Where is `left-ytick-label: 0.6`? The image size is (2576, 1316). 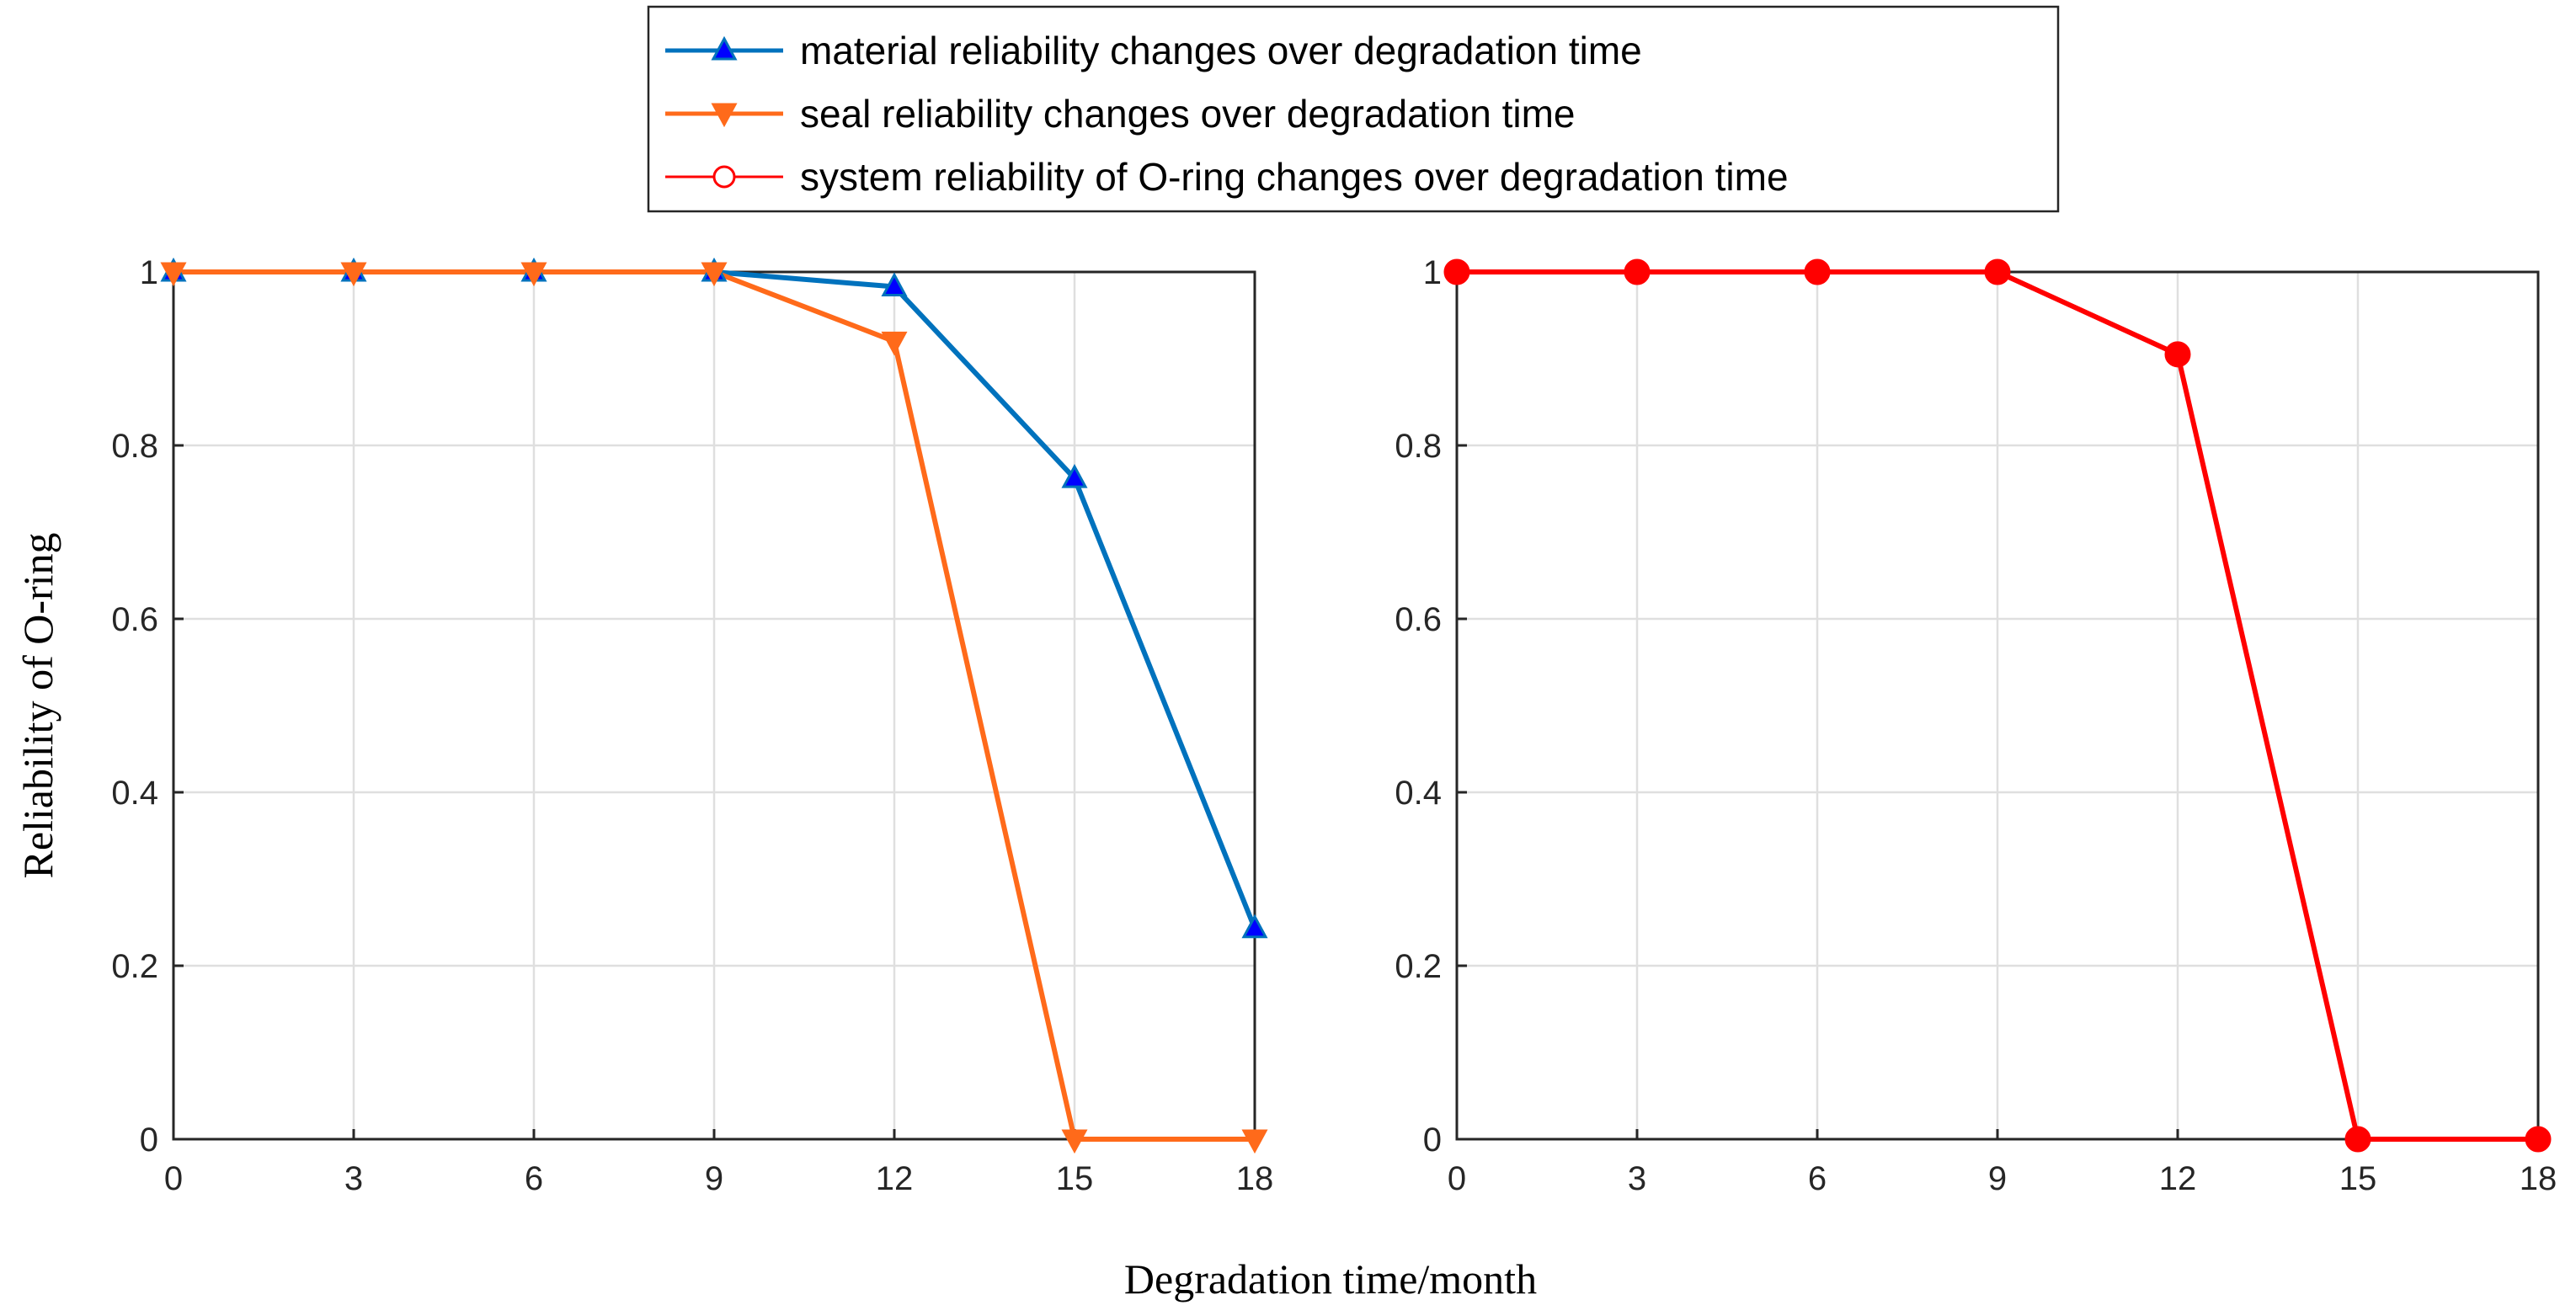
left-ytick-label: 0.6 is located at coordinates (134, 619).